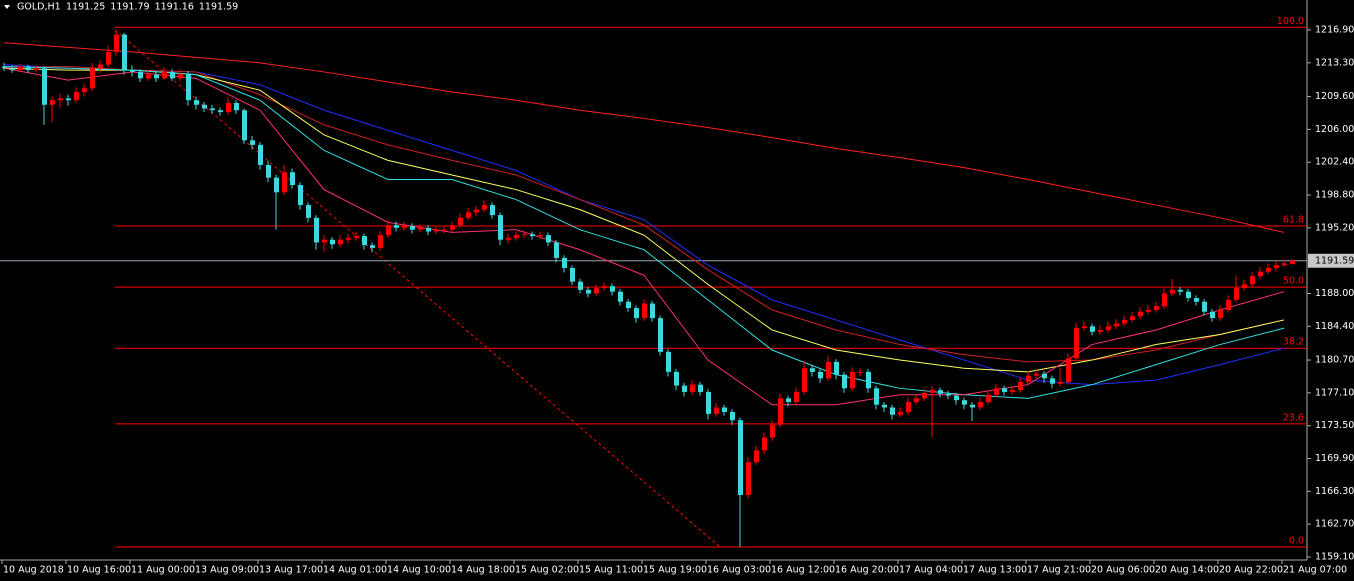 This screenshot has width=1354, height=581. I want to click on x-tick-label: 16 Aug 03:00, so click(739, 570).